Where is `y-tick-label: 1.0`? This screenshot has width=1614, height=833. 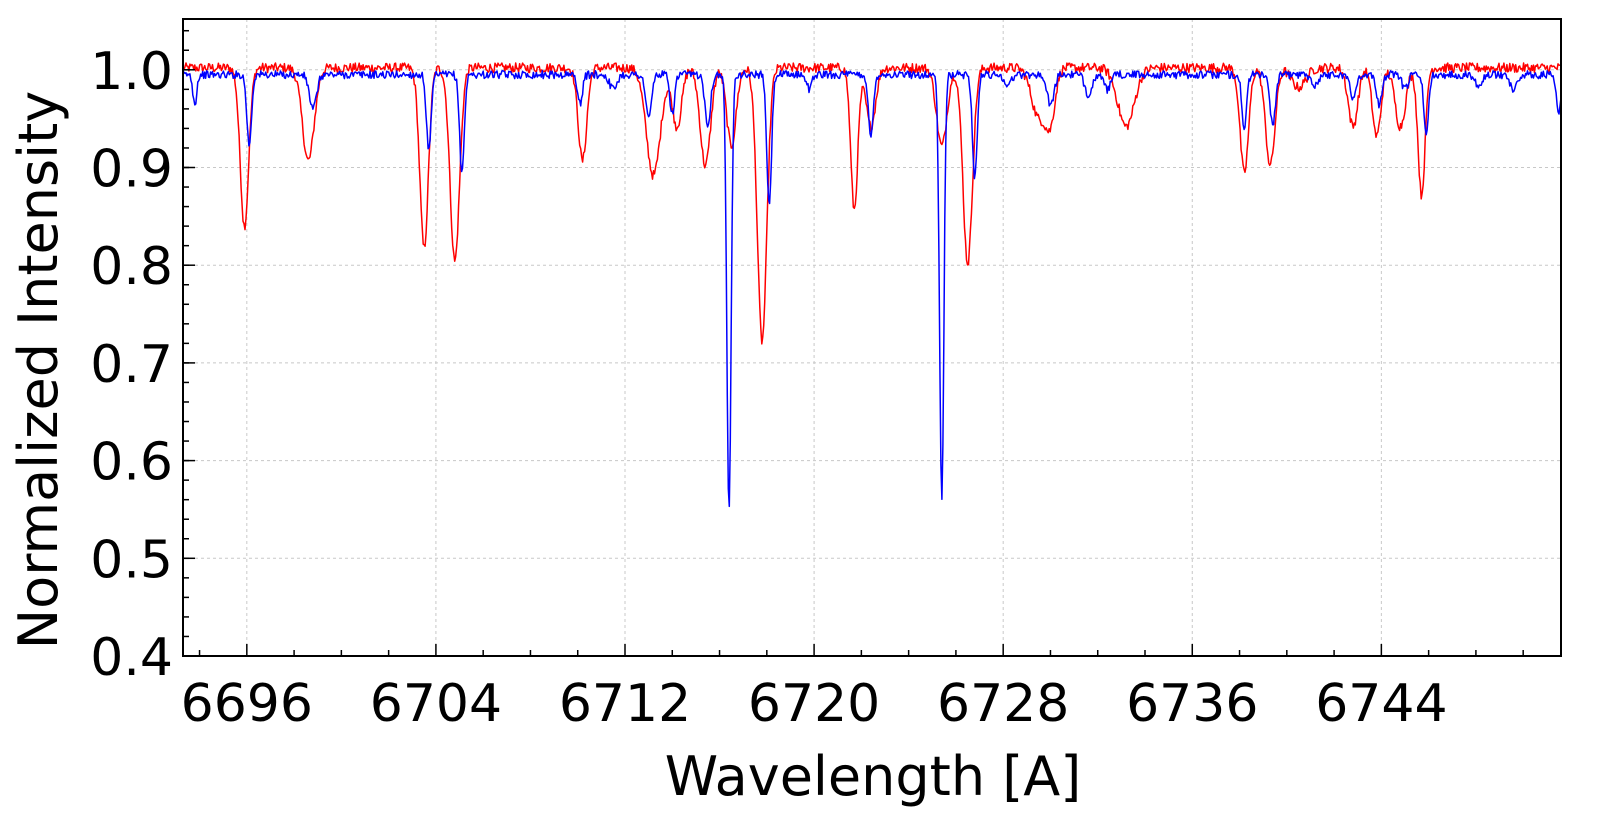
y-tick-label: 1.0 is located at coordinates (131, 72).